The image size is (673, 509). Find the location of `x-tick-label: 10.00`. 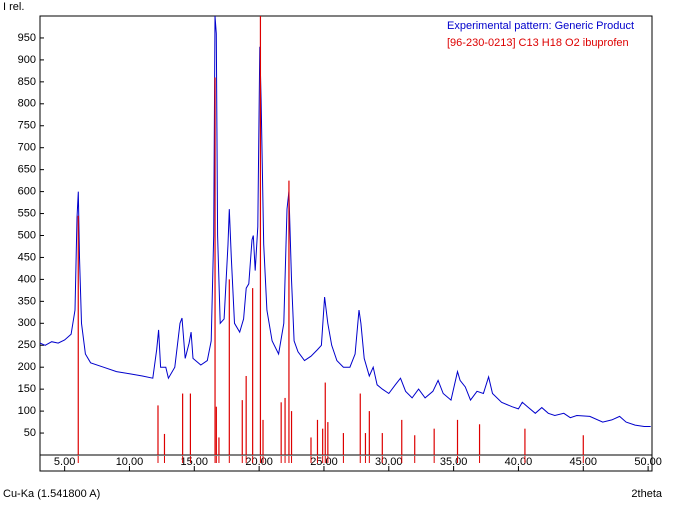

x-tick-label: 10.00 is located at coordinates (130, 462).